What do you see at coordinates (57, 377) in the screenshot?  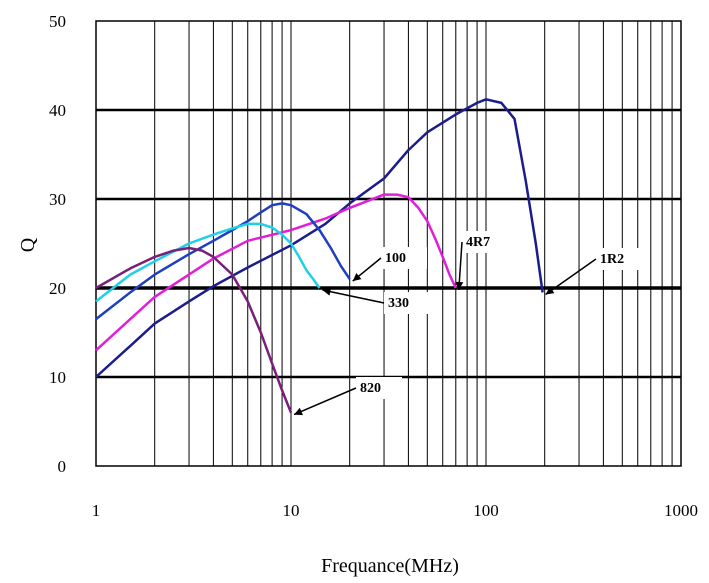 I see `y-tick-label: 10` at bounding box center [57, 377].